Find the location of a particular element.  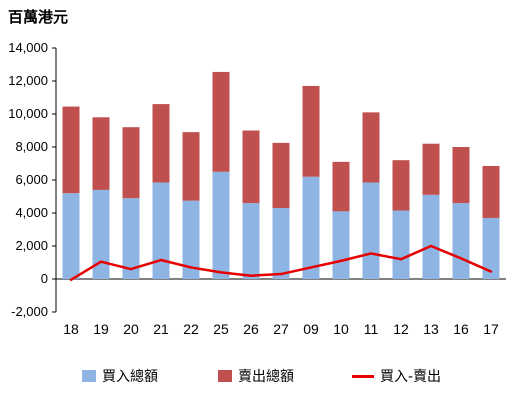

legend-swatch-buy is located at coordinates (89, 376).